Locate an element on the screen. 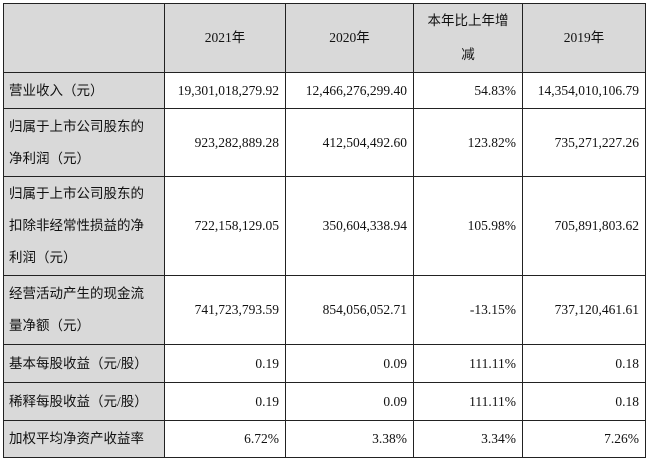  row-label: 归属于上市公司股东的 净利润（元） is located at coordinates (84, 142).